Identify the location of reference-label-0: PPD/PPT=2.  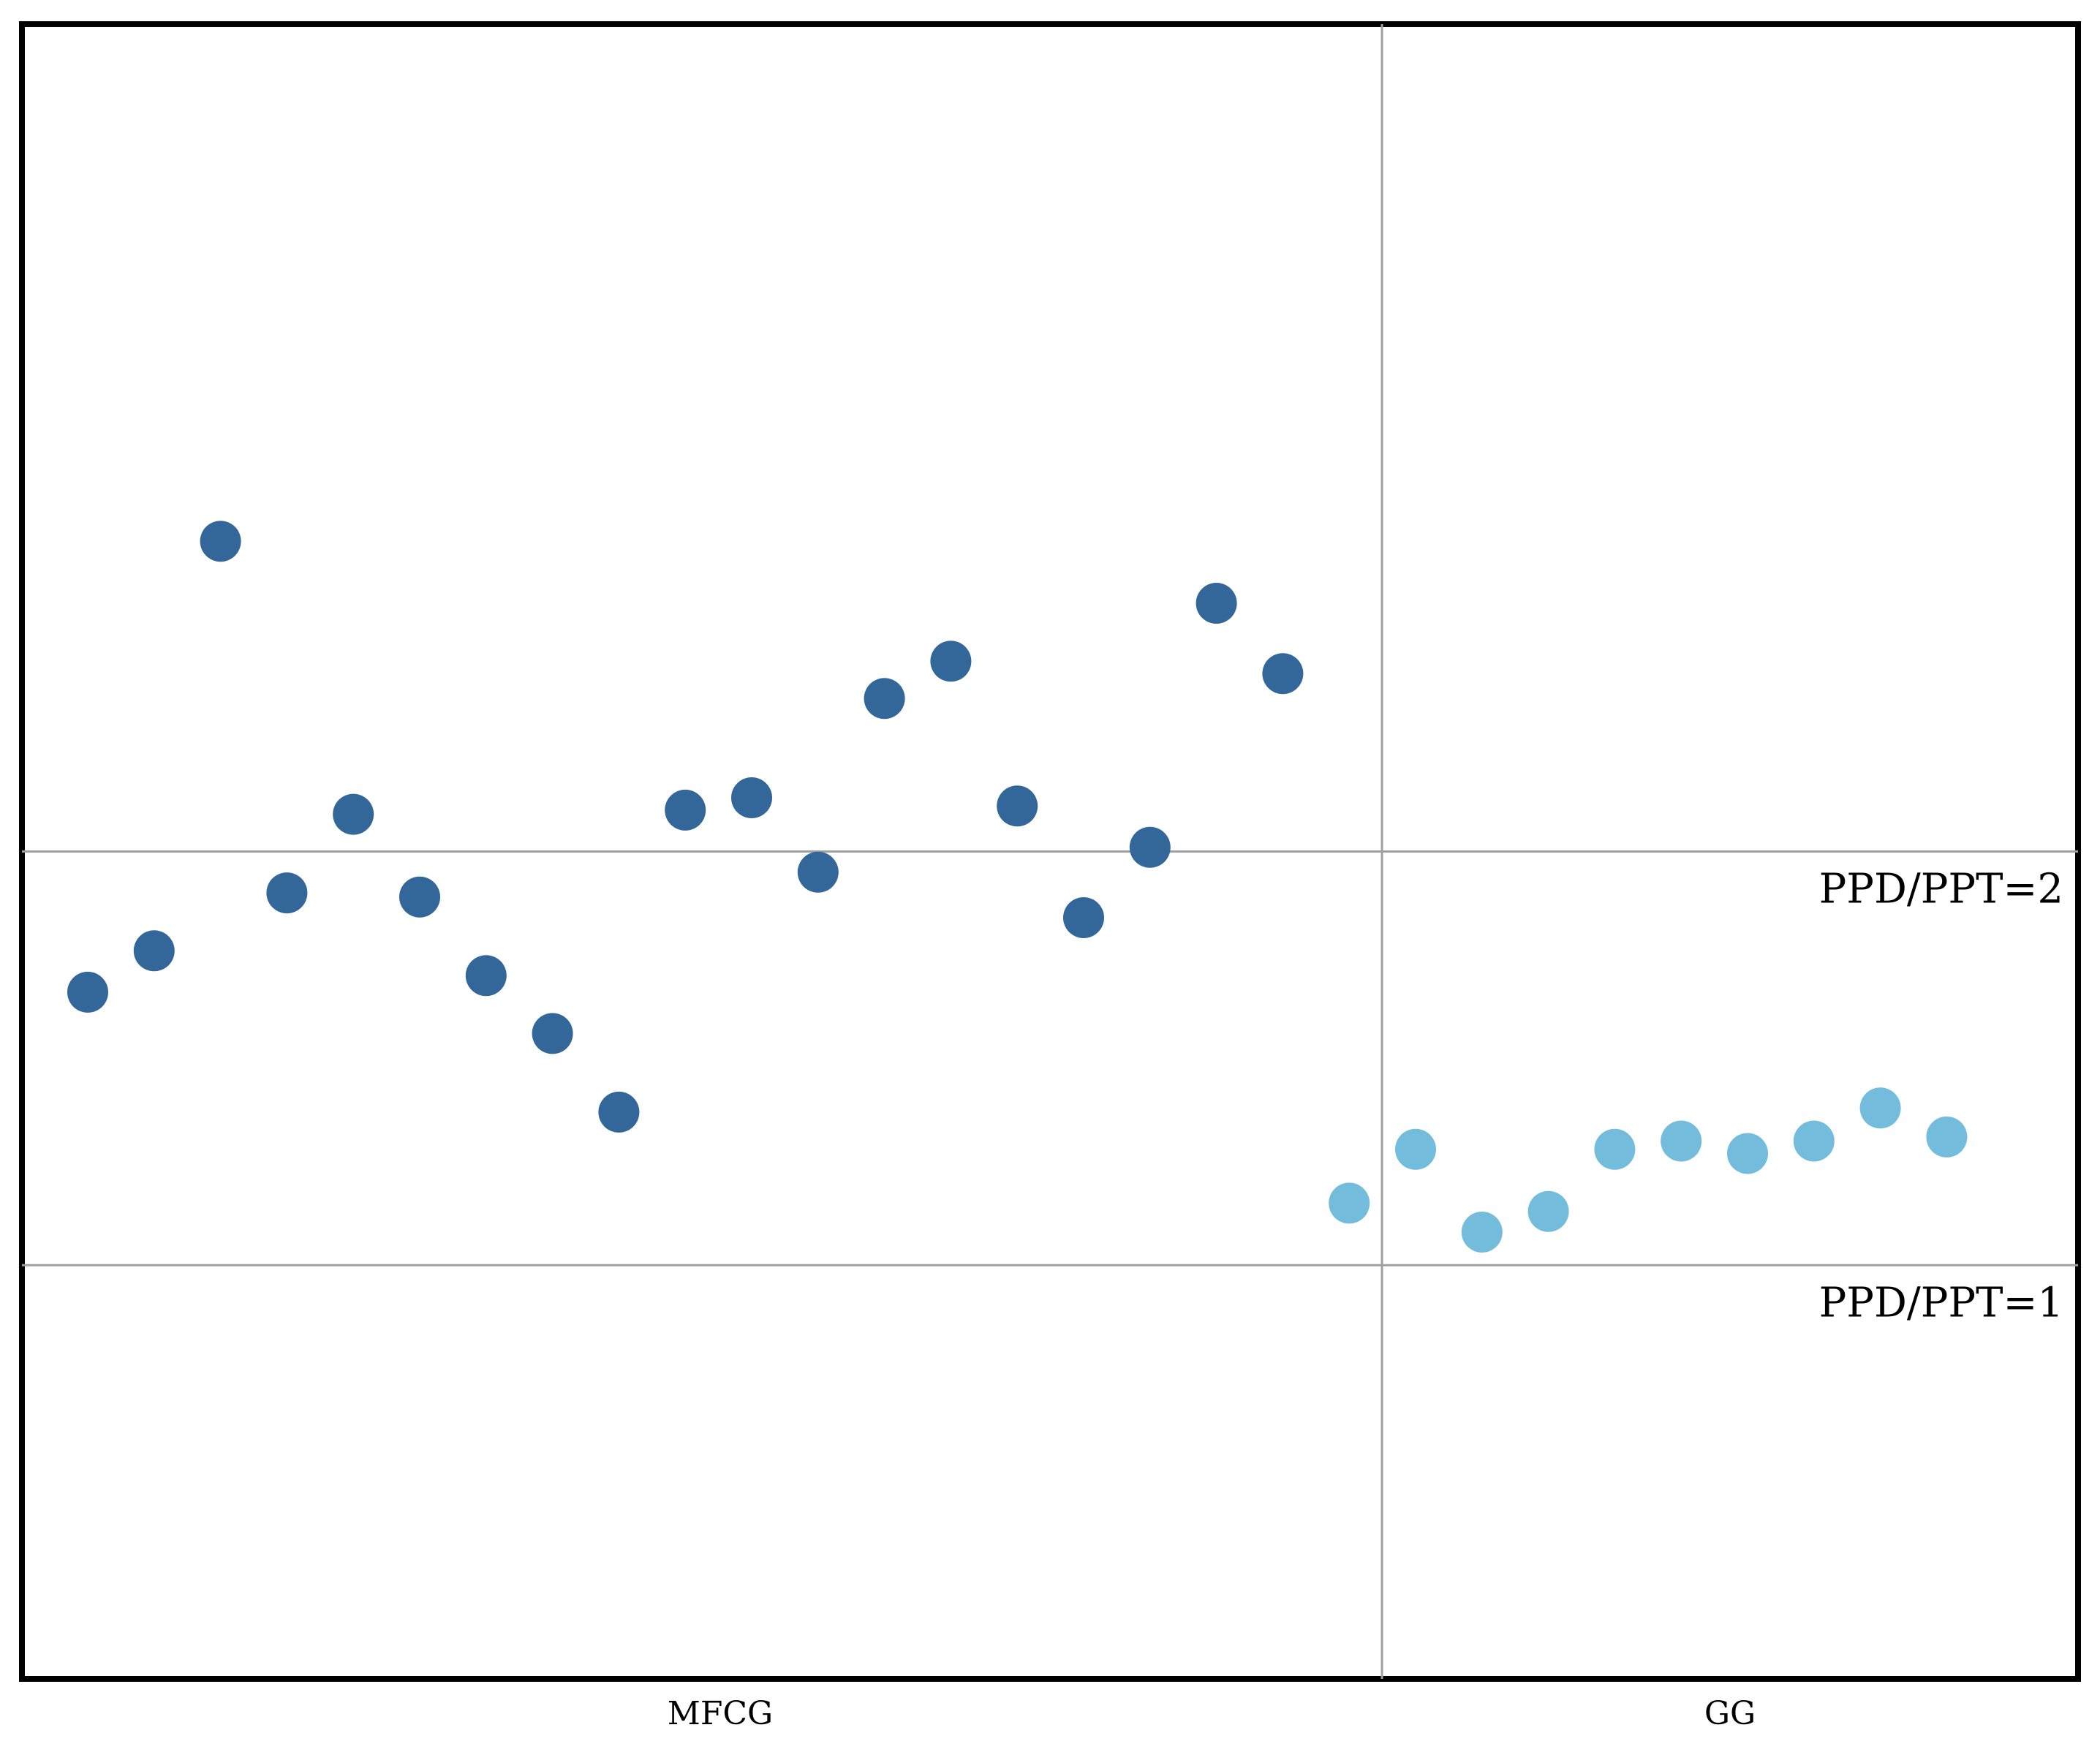
(1941, 889).